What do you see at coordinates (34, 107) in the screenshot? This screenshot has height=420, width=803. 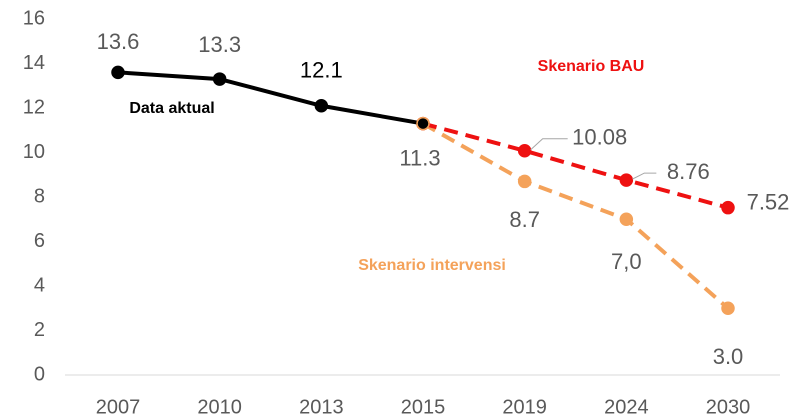 I see `y-tick-label: 12` at bounding box center [34, 107].